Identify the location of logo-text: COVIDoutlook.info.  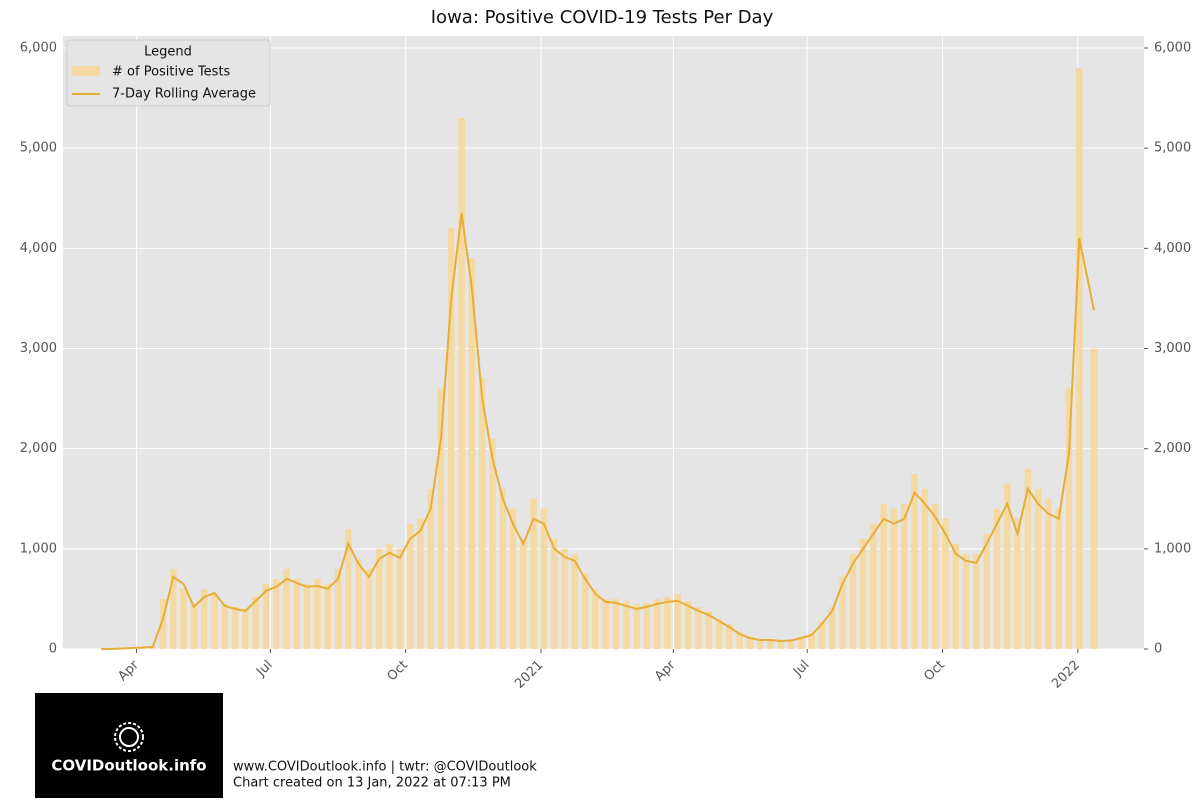
(128, 766).